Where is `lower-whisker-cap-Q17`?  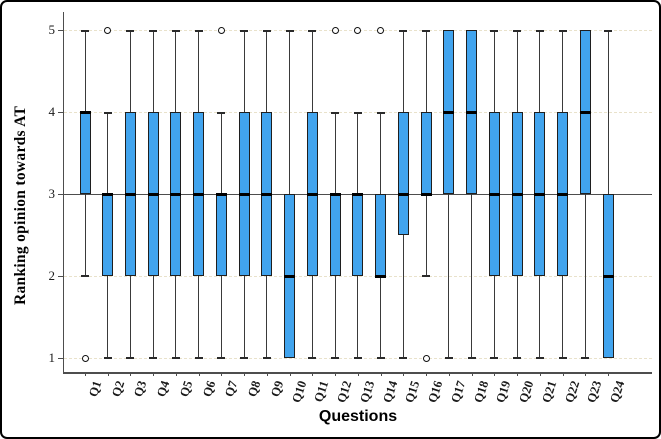
lower-whisker-cap-Q17 is located at coordinates (448, 358).